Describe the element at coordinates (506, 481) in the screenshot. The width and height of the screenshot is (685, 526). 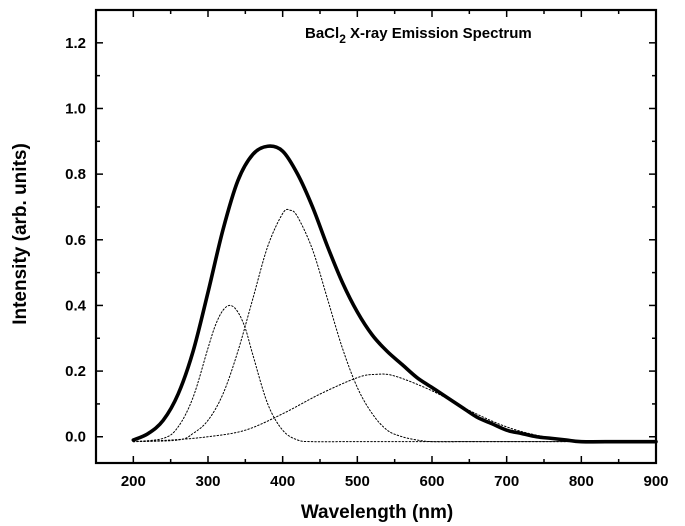
I see `x-tick-label: 700` at that location.